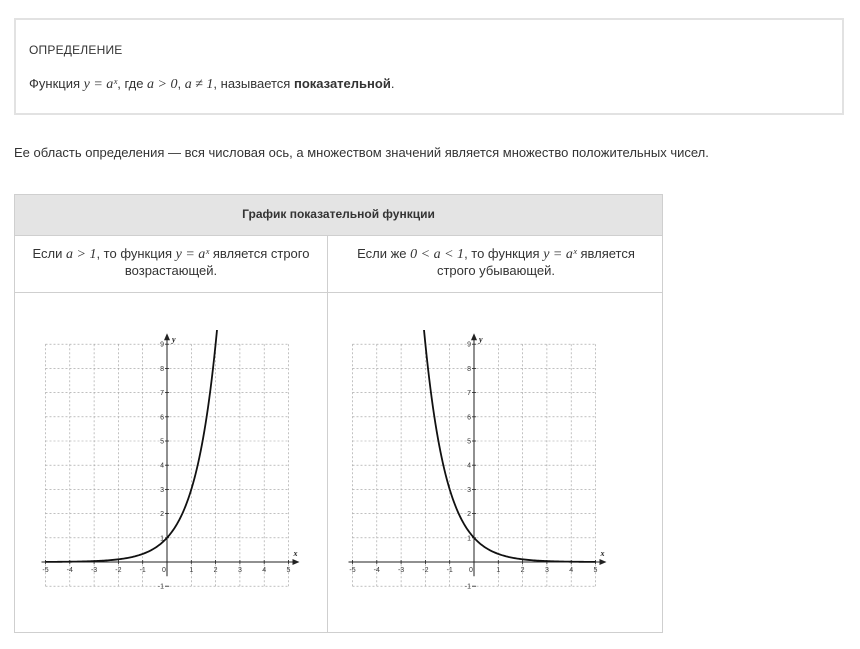  What do you see at coordinates (392, 83) in the screenshot?
I see `definition-period: .` at bounding box center [392, 83].